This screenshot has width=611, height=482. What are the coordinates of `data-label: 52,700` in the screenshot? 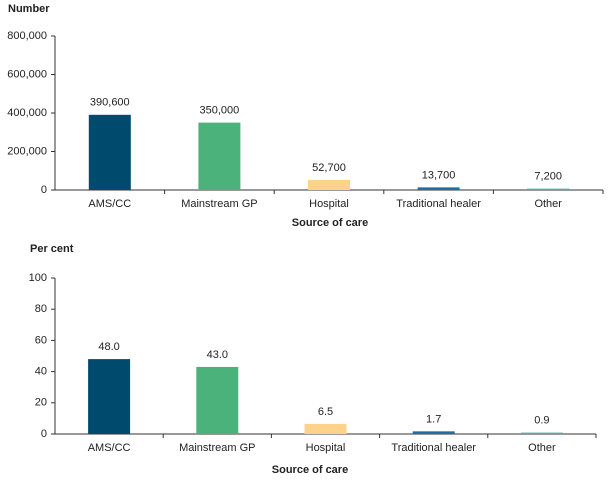 It's located at (329, 168).